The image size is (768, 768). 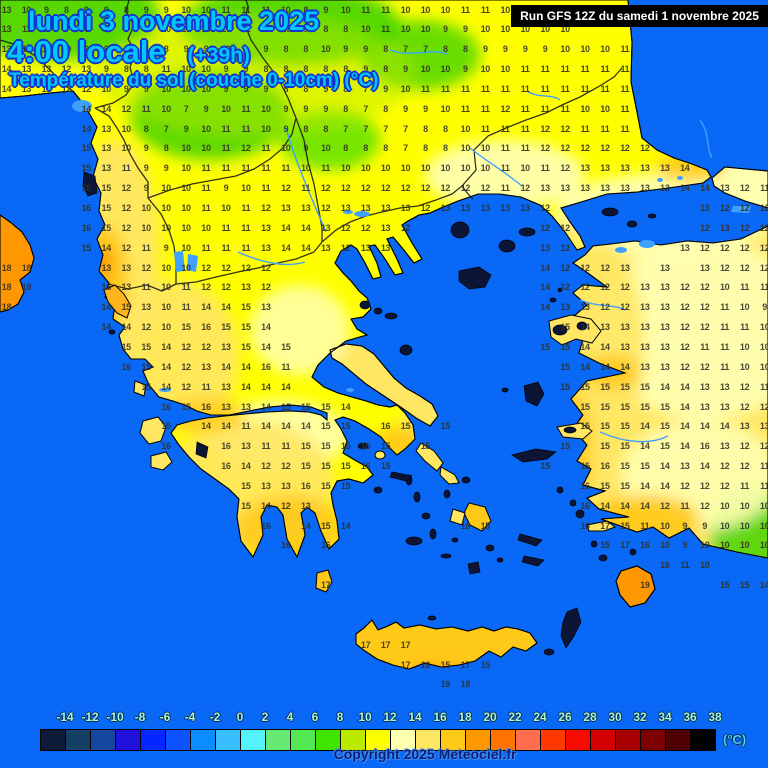 What do you see at coordinates (174, 21) in the screenshot?
I see `date-title: lundi 3 novembre 2025` at bounding box center [174, 21].